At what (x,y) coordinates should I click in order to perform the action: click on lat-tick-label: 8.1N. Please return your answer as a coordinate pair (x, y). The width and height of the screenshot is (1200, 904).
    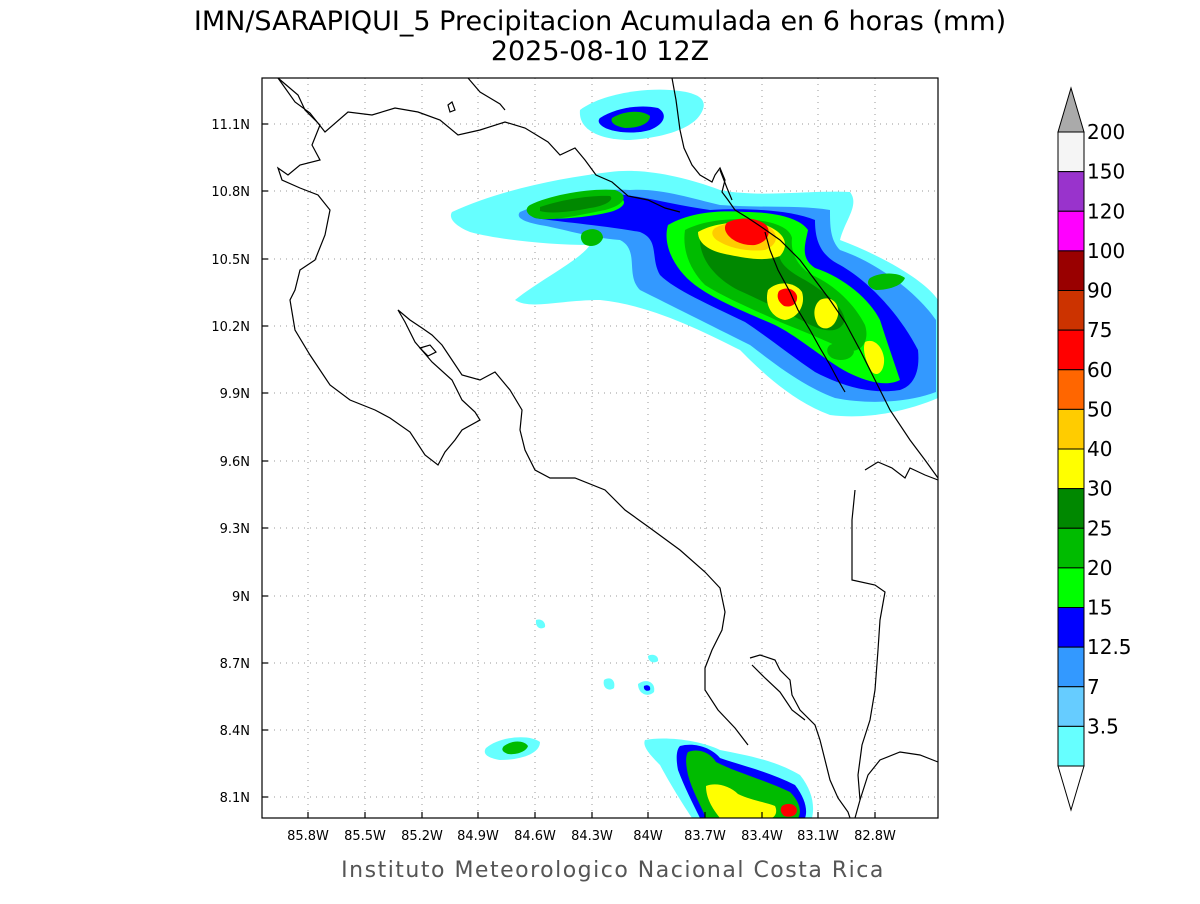
    Looking at the image, I should click on (235, 798).